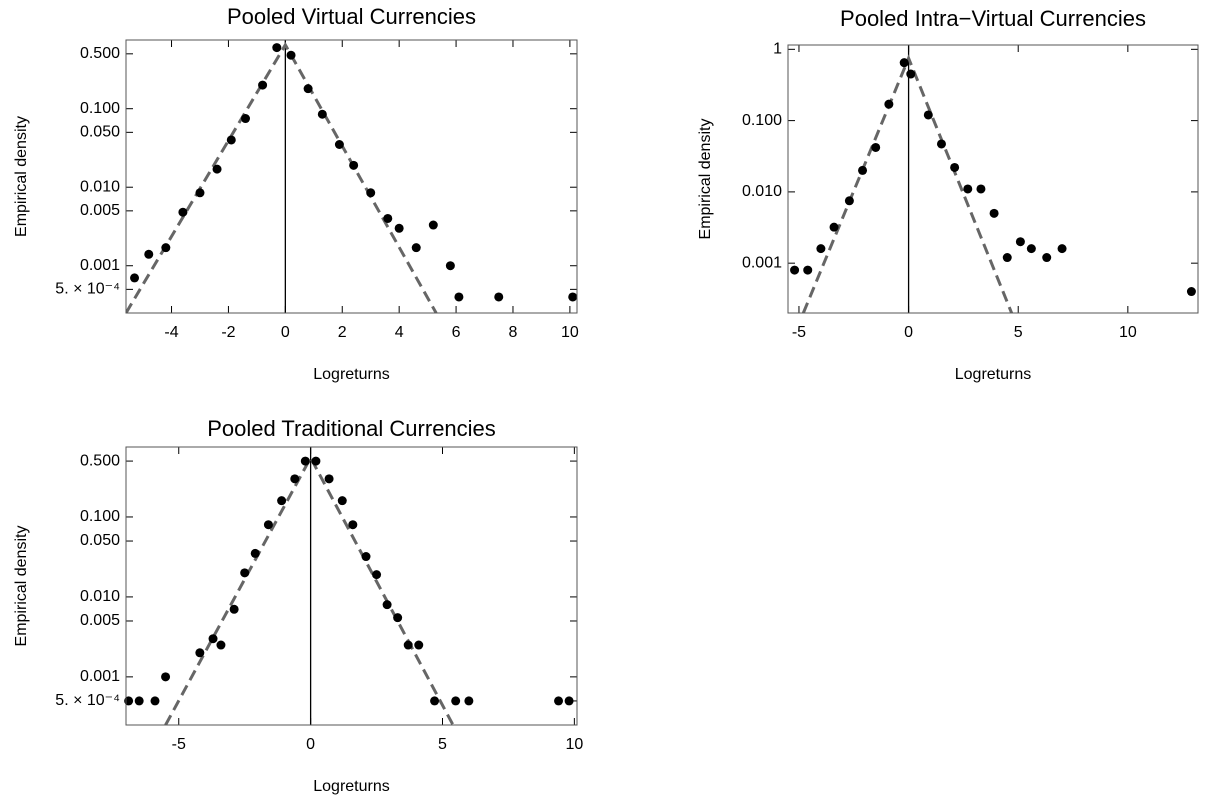 Image resolution: width=1226 pixels, height=797 pixels. I want to click on x-tick-label: -2, so click(228, 332).